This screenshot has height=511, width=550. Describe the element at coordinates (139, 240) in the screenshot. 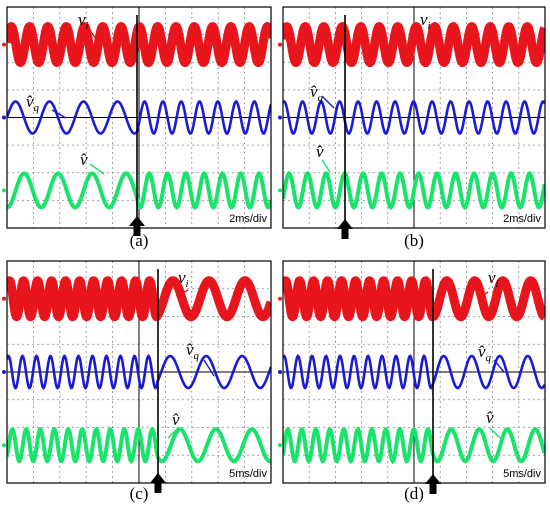

I see `panel-caption: (a)` at that location.